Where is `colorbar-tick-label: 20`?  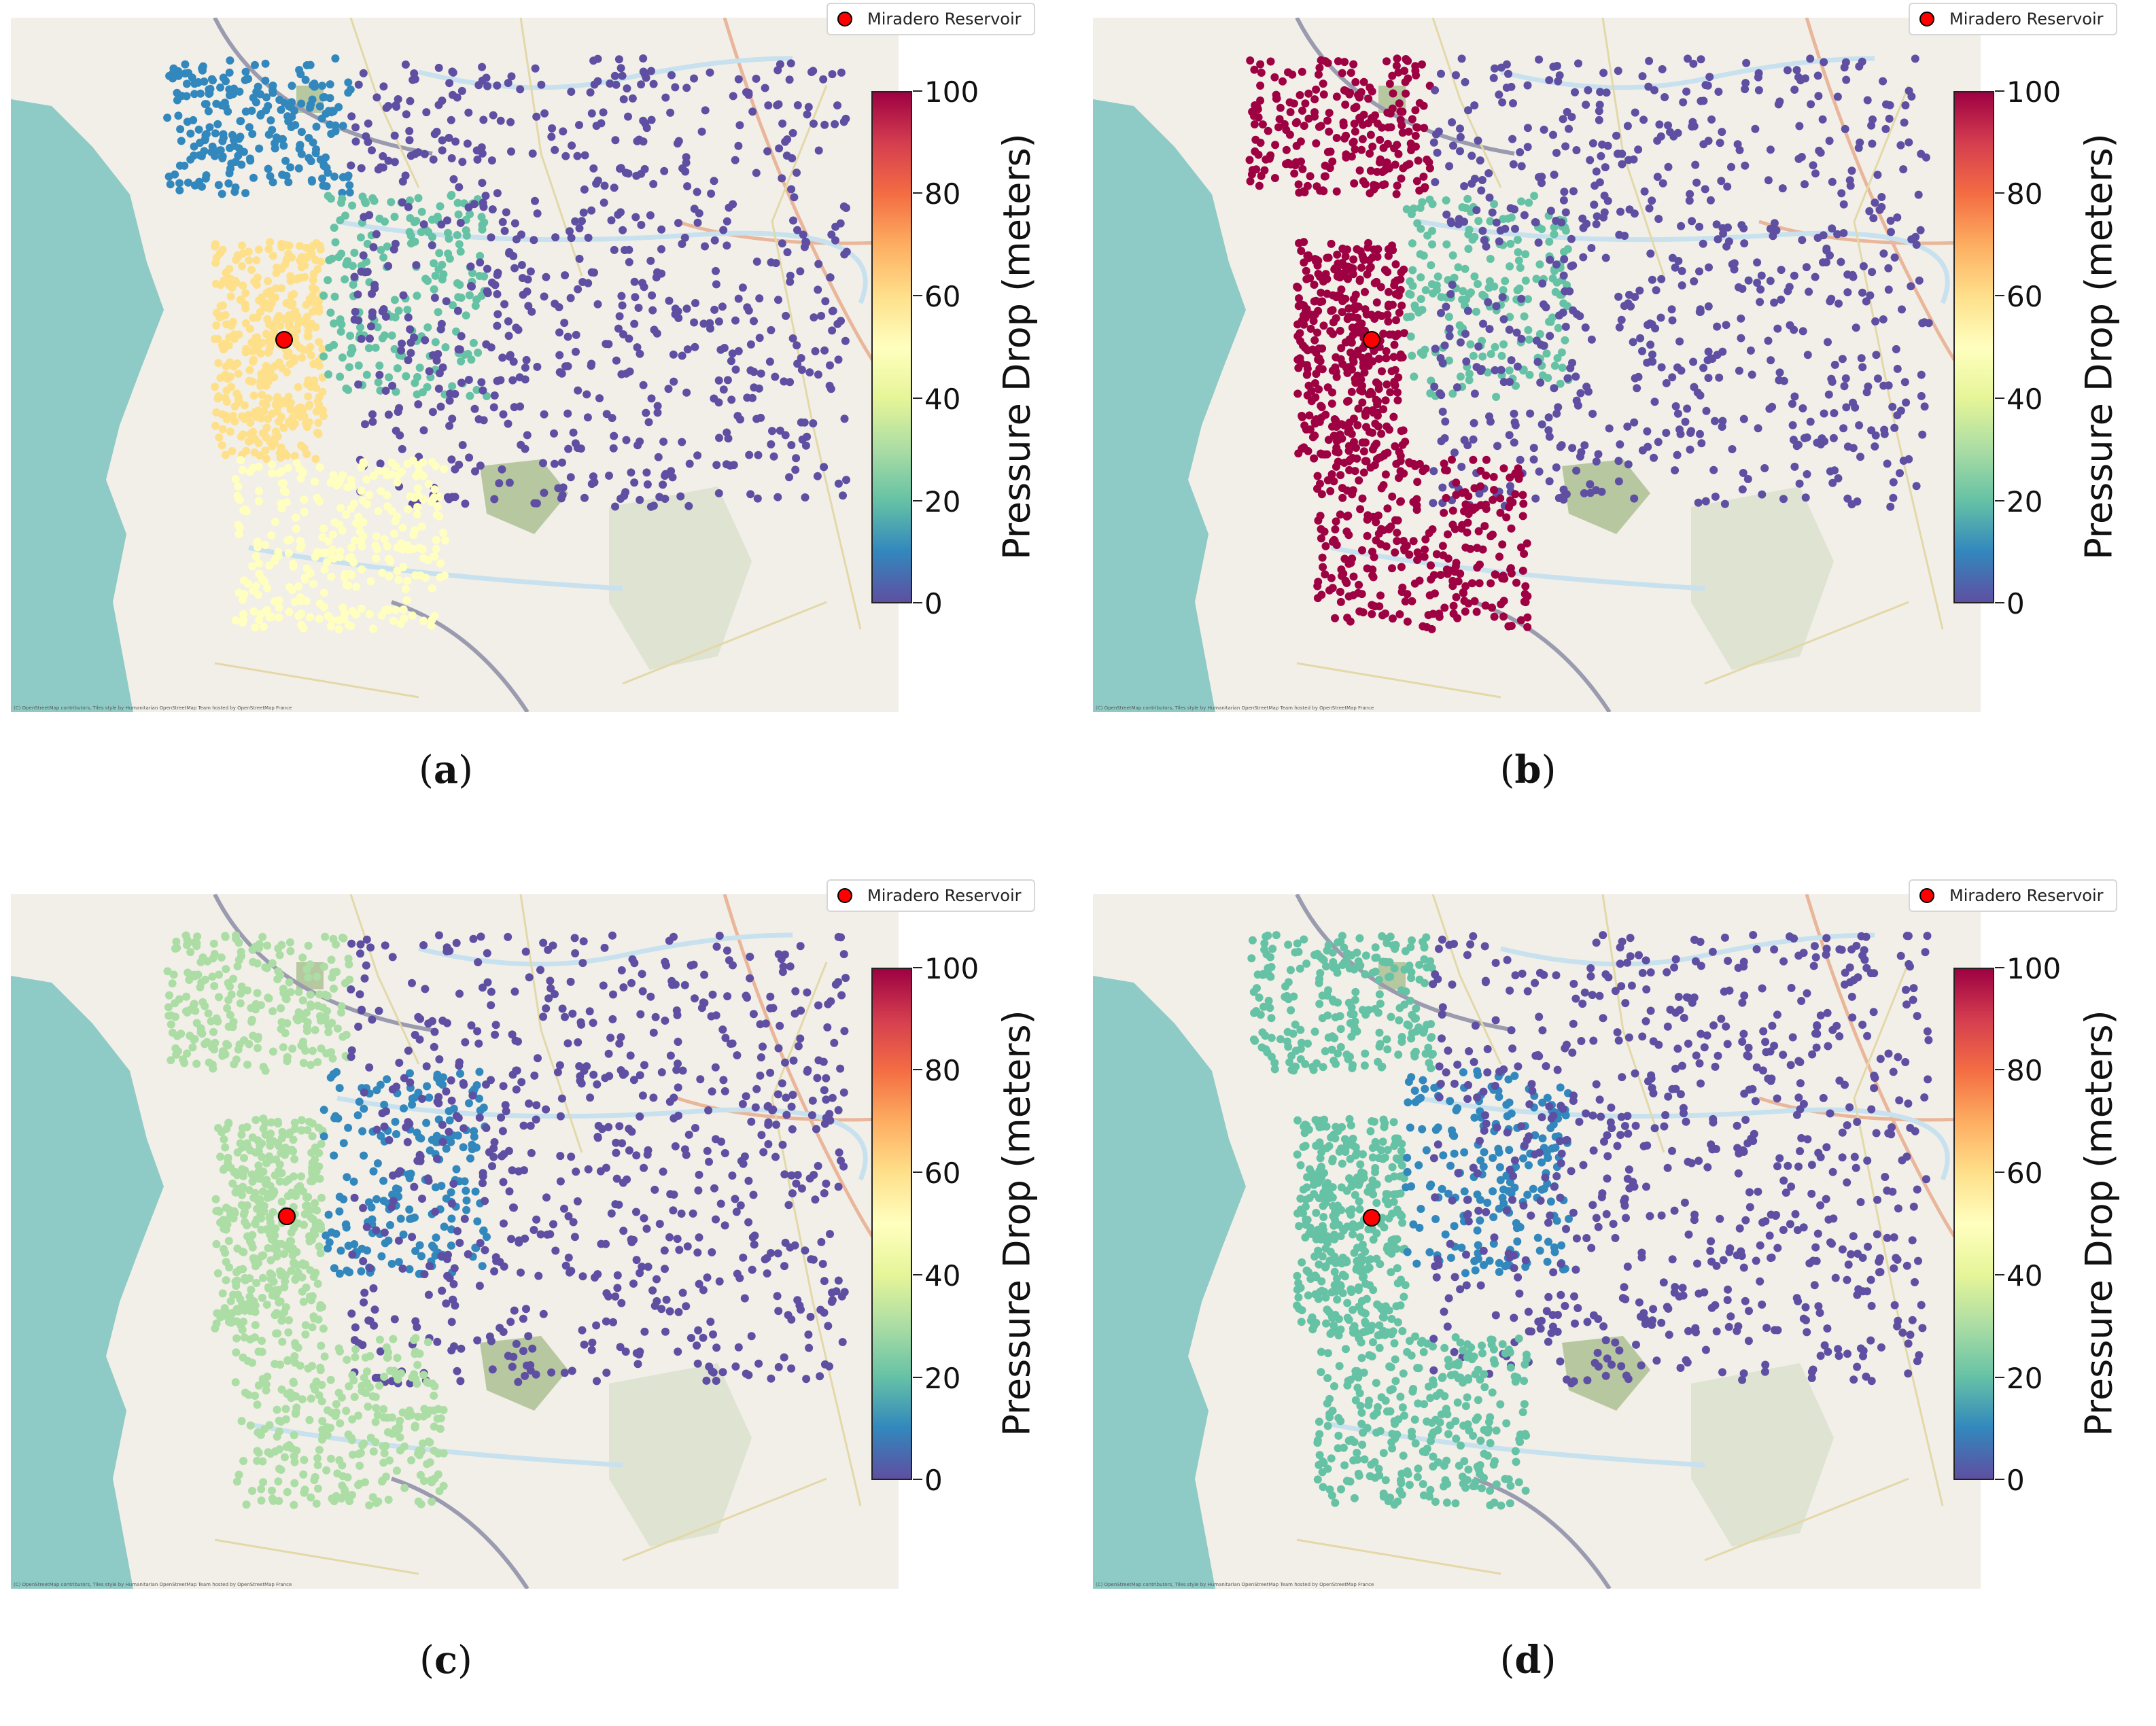
colorbar-tick-label: 20 is located at coordinates (942, 501).